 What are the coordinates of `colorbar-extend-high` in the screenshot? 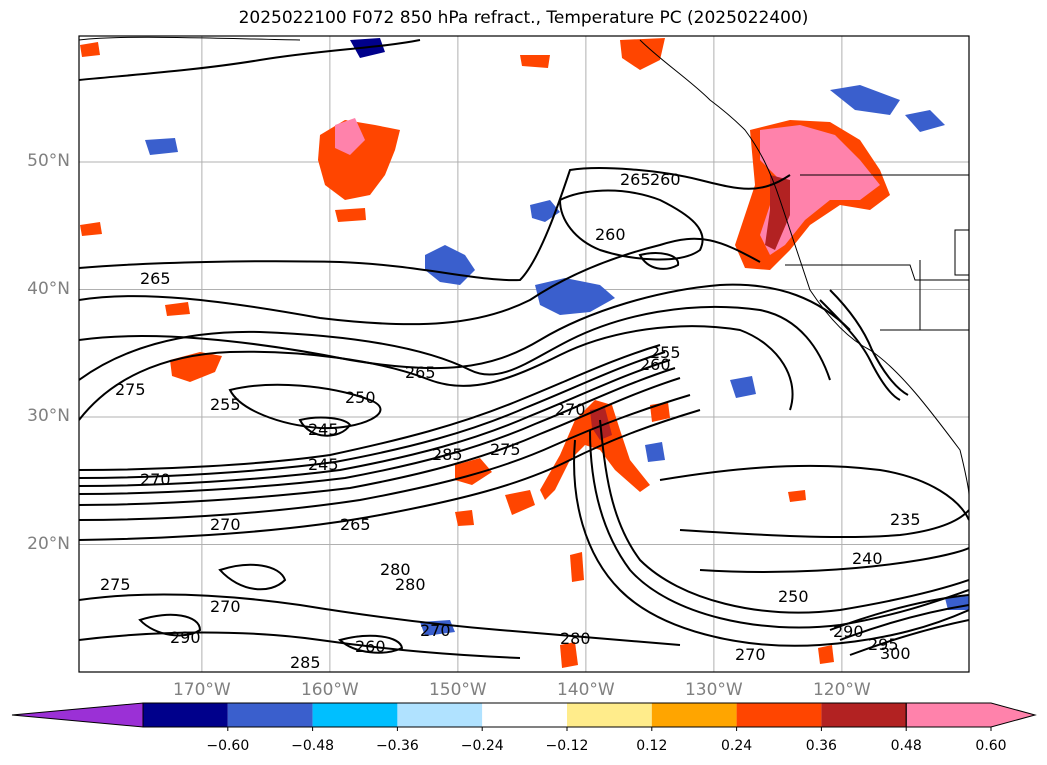 It's located at (971, 715).